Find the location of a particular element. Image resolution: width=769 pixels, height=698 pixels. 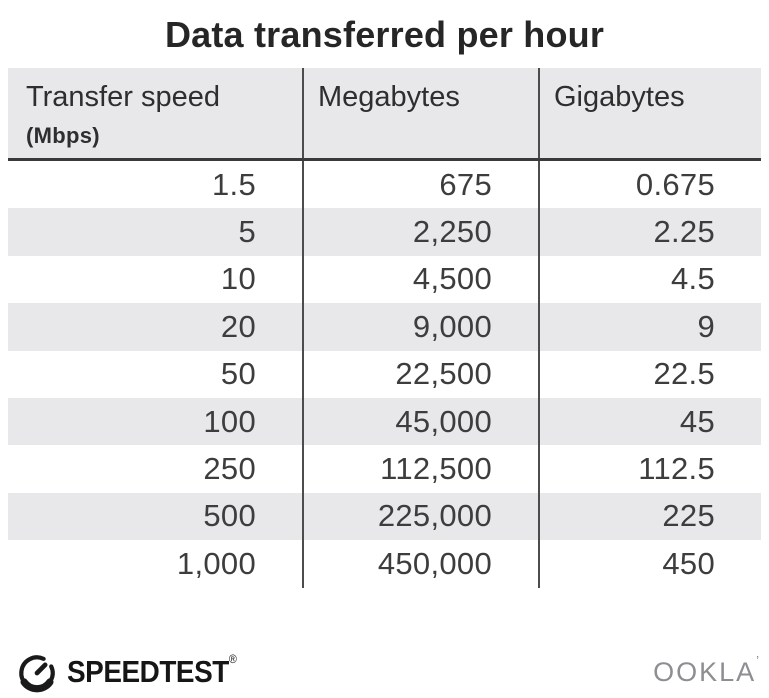

table-row: 50 22,500 22.5 is located at coordinates (384, 374).